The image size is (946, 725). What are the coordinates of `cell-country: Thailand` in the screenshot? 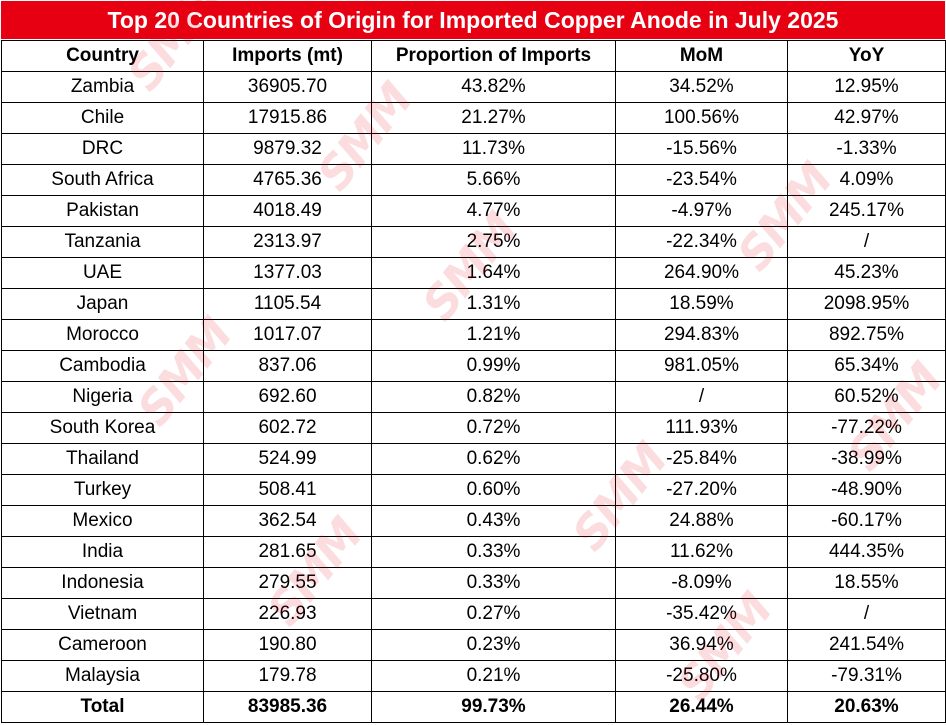 It's located at (102, 459).